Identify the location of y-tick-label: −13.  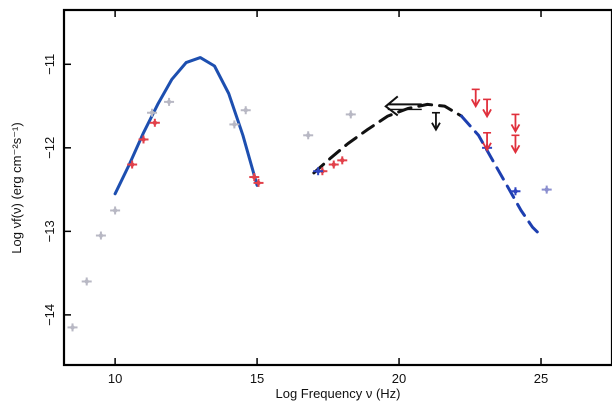
(49, 231).